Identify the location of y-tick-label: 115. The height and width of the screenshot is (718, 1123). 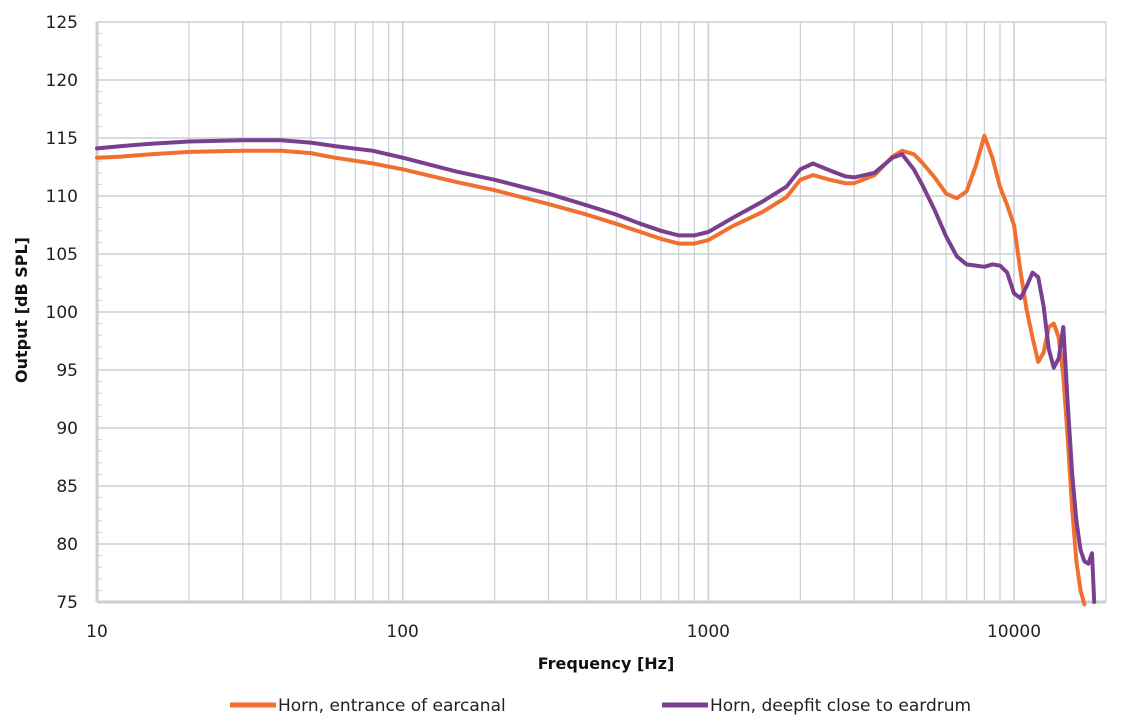
(62, 139).